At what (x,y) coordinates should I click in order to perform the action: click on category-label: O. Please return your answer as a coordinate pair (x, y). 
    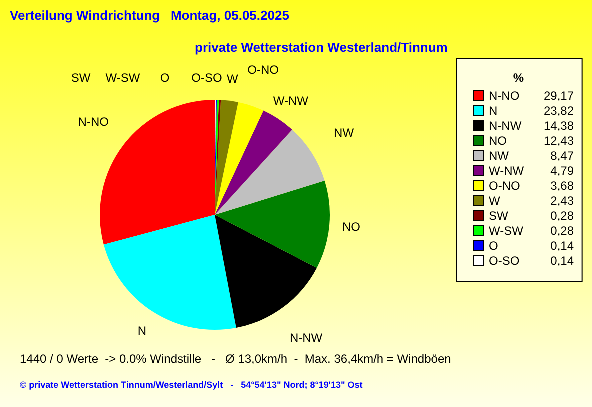
    Looking at the image, I should click on (165, 78).